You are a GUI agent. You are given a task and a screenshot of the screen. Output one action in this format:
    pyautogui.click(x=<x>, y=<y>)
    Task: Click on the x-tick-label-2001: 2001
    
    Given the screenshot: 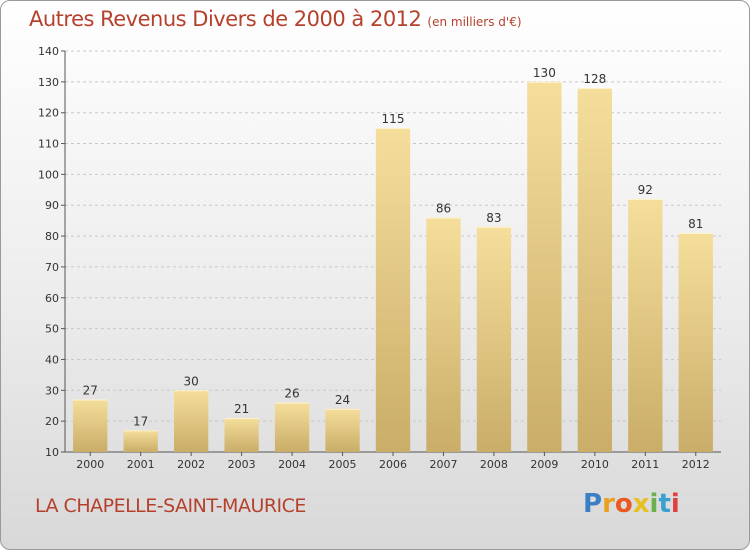 What is the action you would take?
    pyautogui.click(x=141, y=464)
    